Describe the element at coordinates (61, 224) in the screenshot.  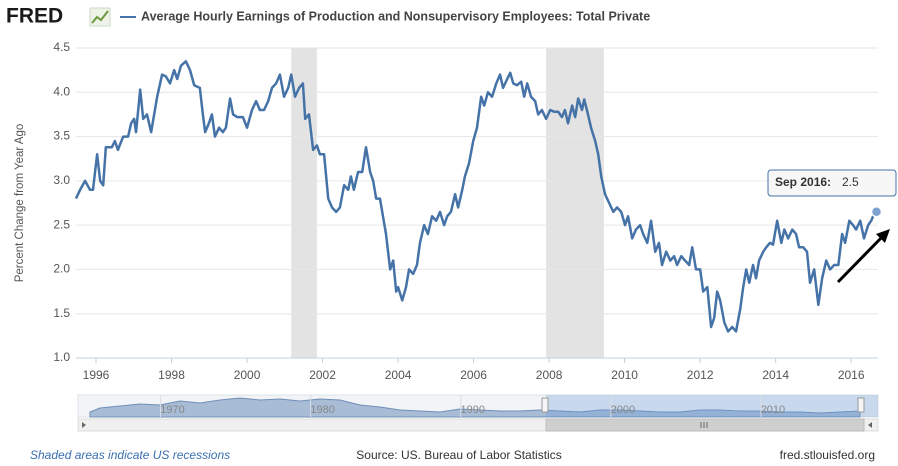
I see `y-tick-label: 2.5` at that location.